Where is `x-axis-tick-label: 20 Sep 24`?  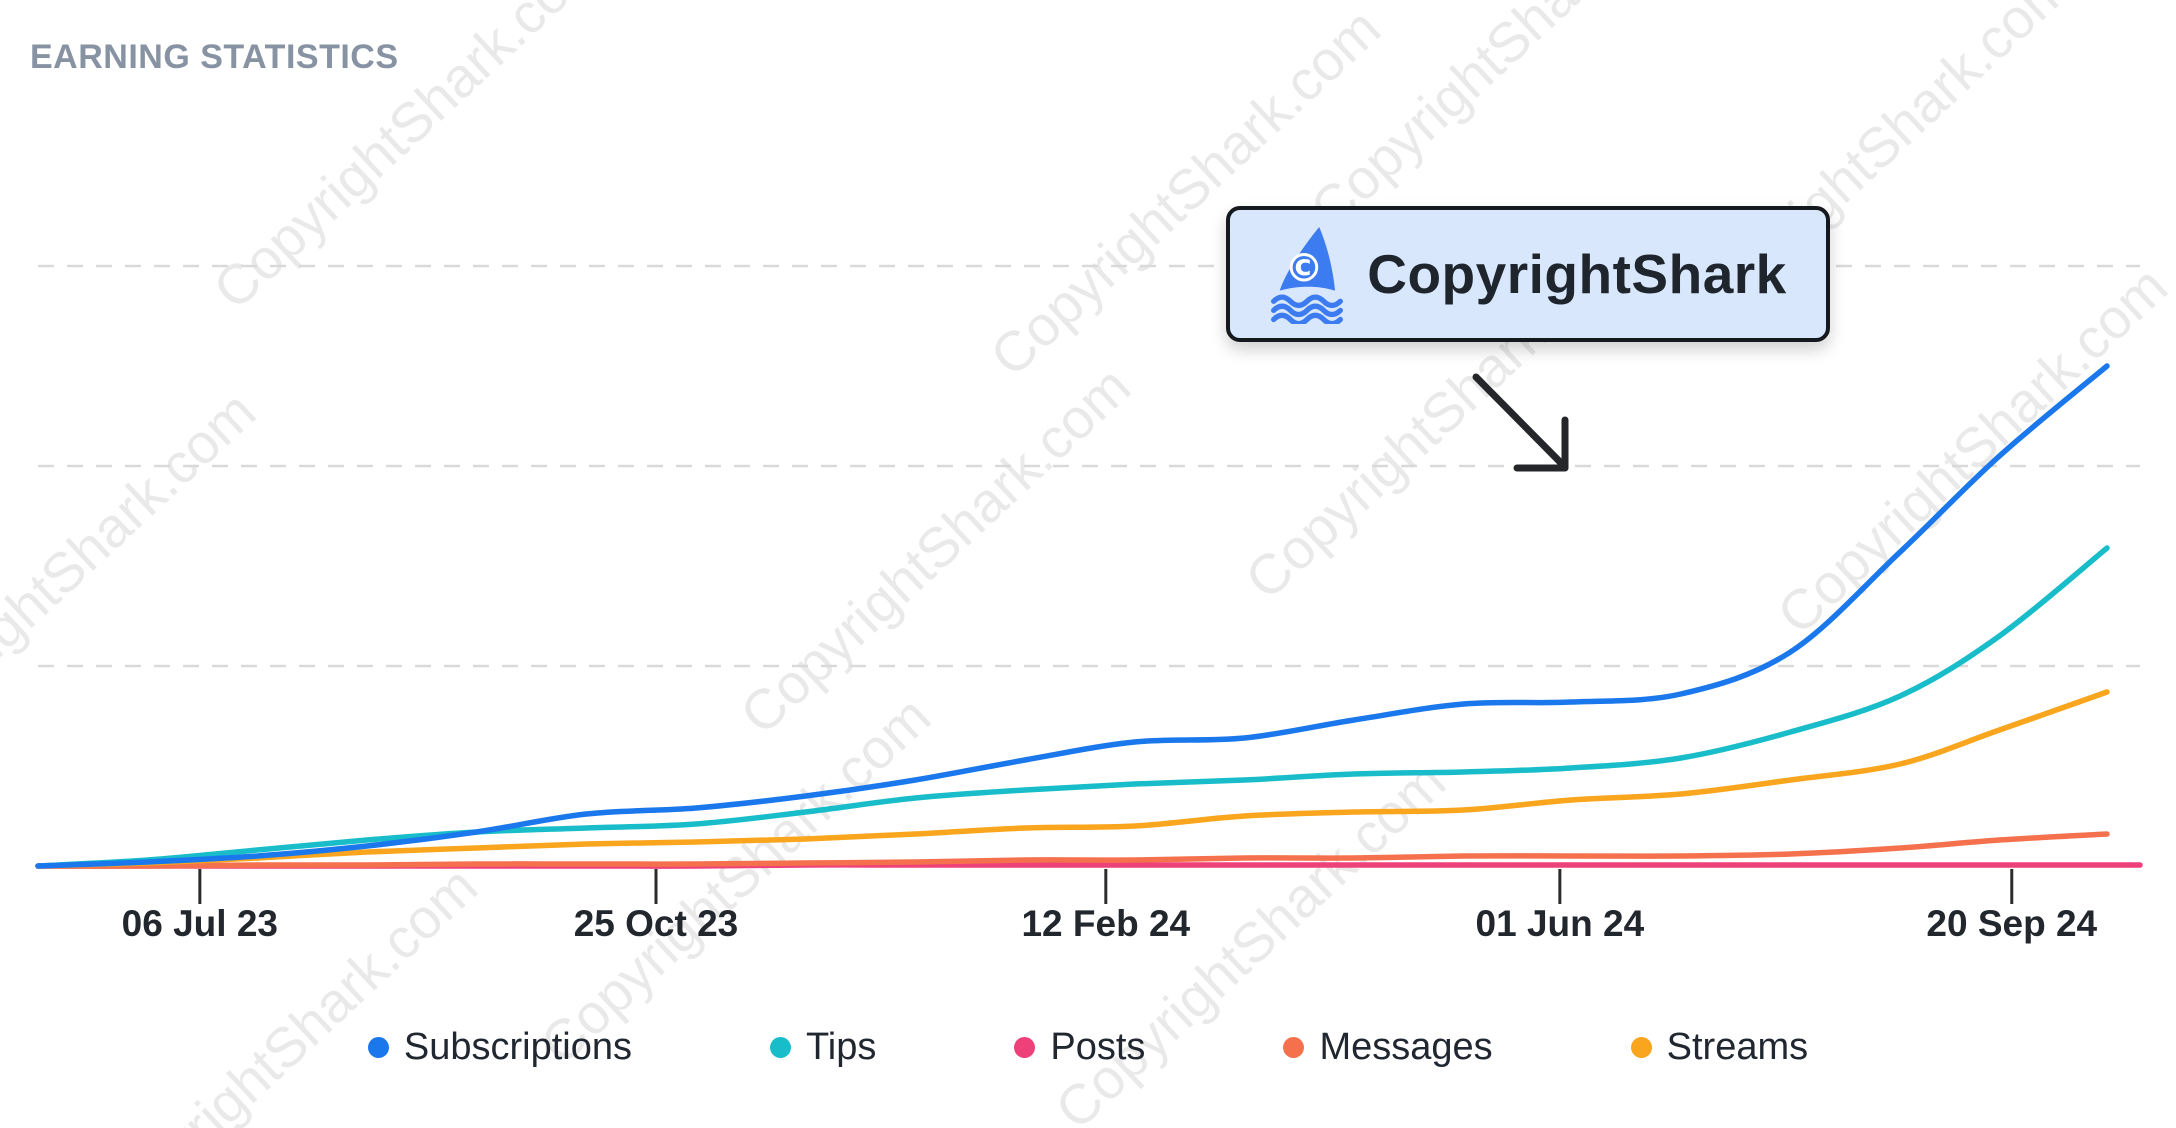 x-axis-tick-label: 20 Sep 24 is located at coordinates (2012, 923).